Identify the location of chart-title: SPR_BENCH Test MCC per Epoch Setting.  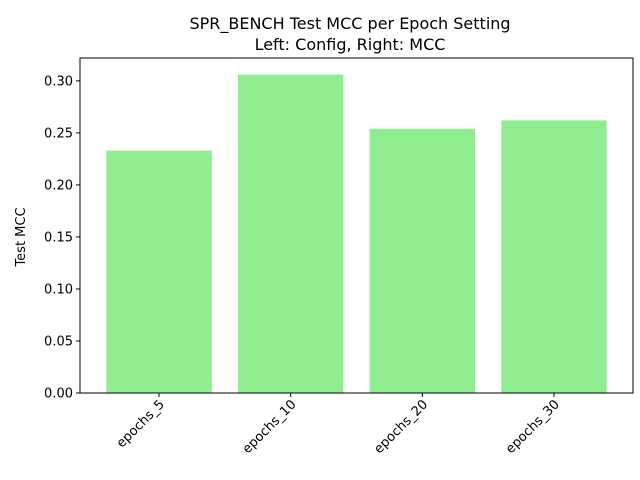
(349, 24).